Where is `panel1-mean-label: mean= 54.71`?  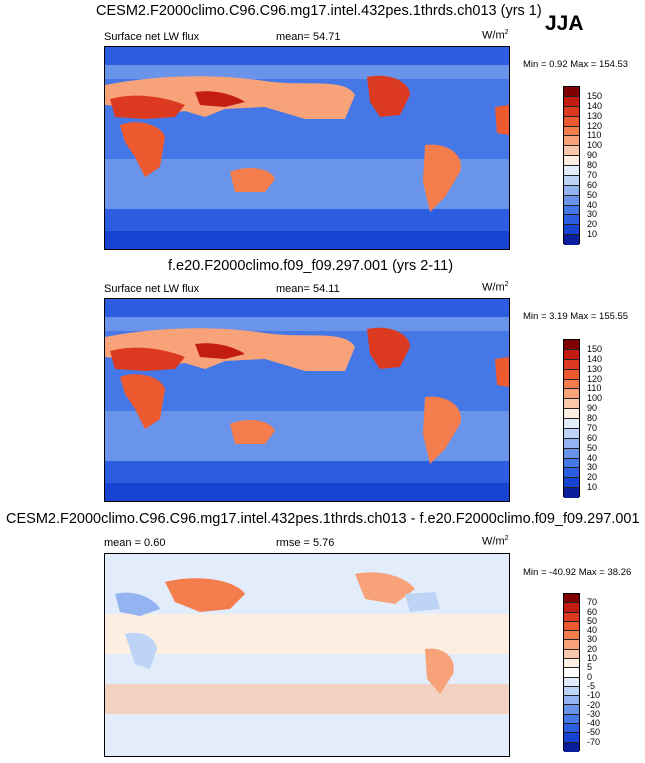
panel1-mean-label: mean= 54.71 is located at coordinates (308, 37).